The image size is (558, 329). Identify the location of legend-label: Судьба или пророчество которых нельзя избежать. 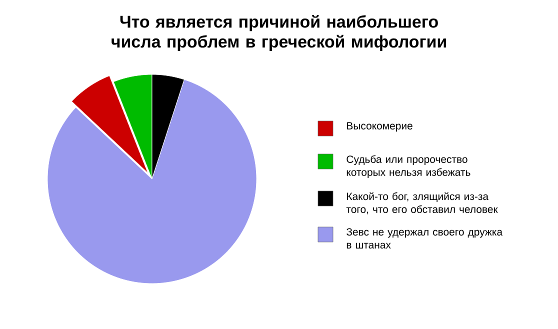
(408, 166).